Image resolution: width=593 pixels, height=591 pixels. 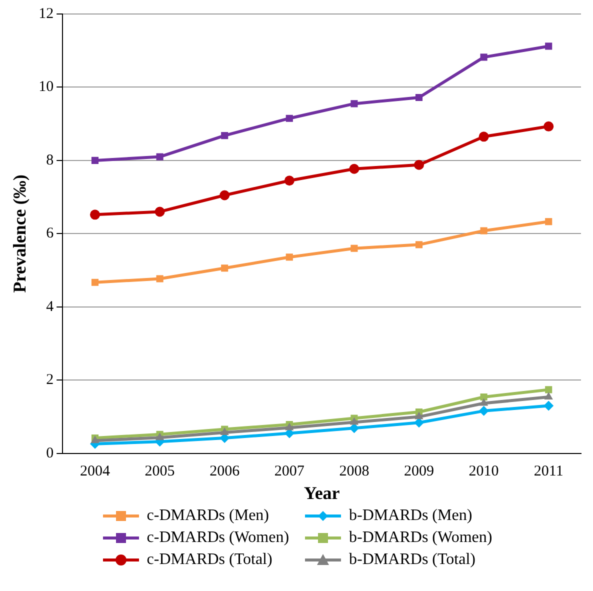 What do you see at coordinates (46, 87) in the screenshot?
I see `y-tick-label: 10` at bounding box center [46, 87].